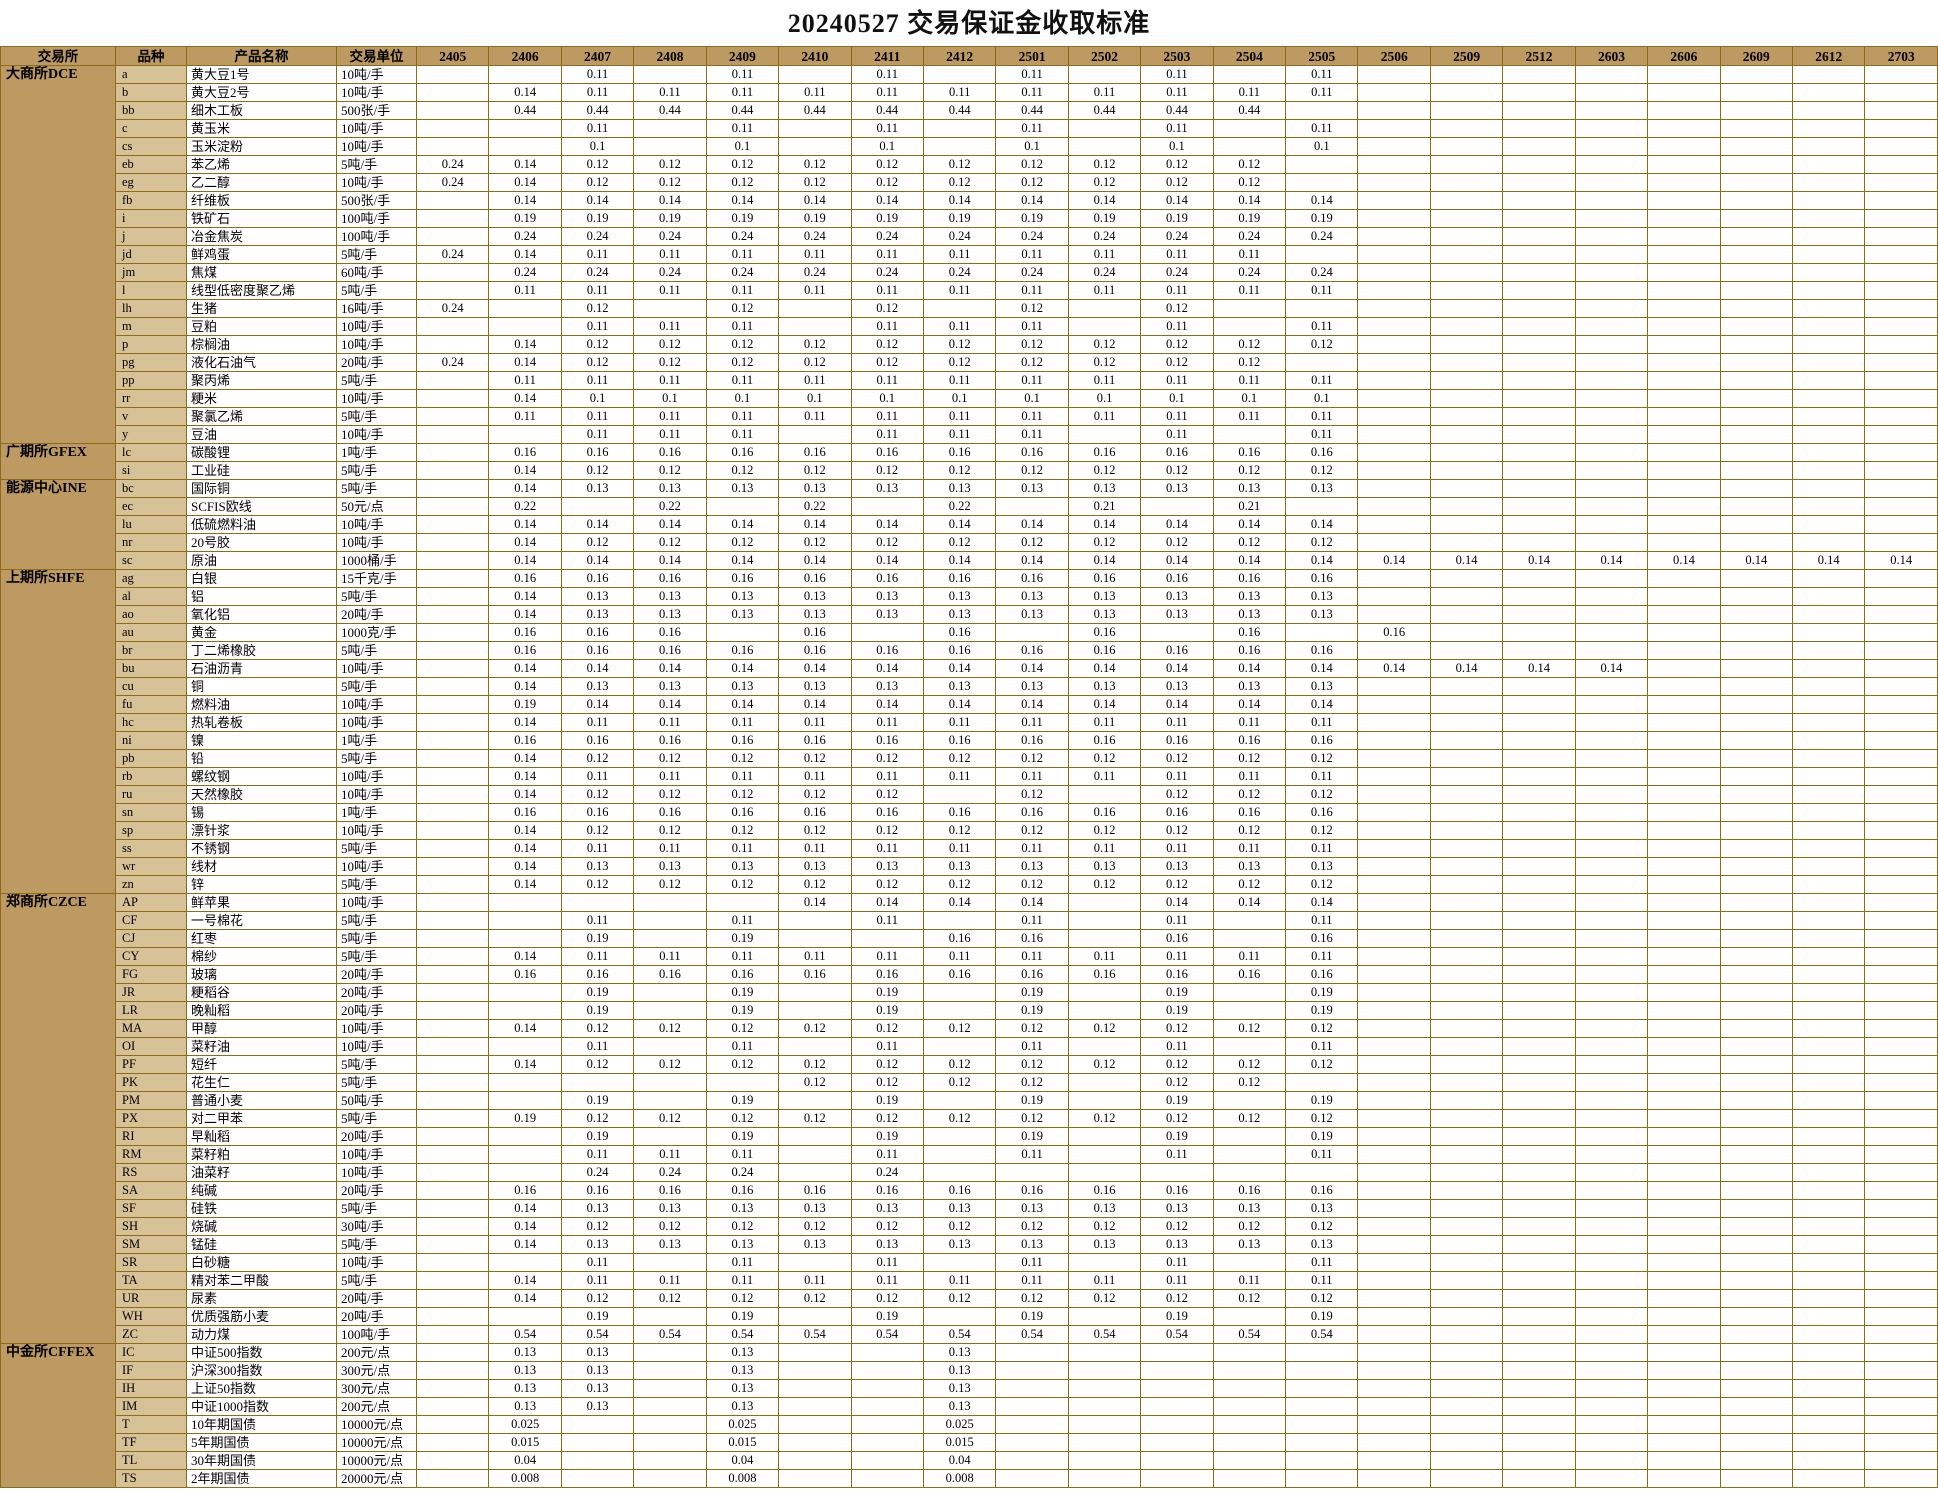 The height and width of the screenshot is (1491, 1938). What do you see at coordinates (376, 1100) in the screenshot?
I see `trade-unit-cell: 50吨/手` at bounding box center [376, 1100].